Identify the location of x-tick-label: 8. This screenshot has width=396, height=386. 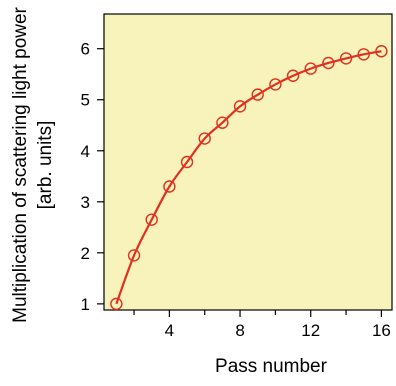
(239, 330).